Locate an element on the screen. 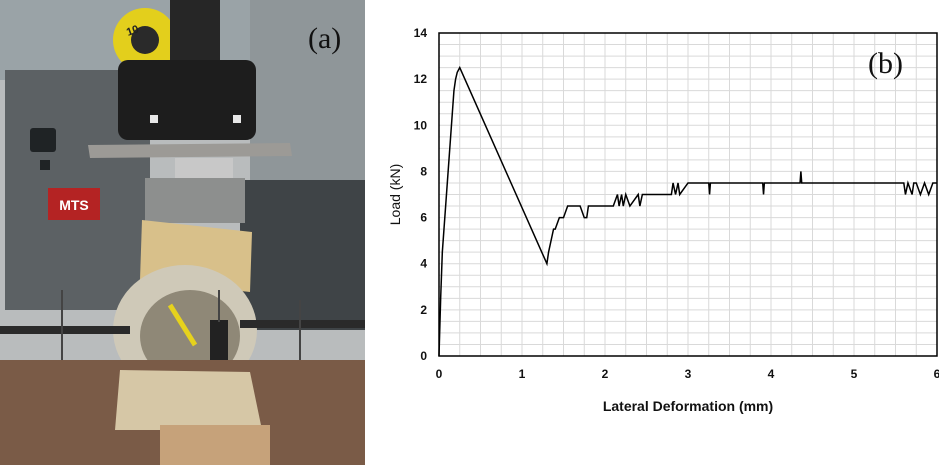 This screenshot has height=470, width=939. load-cell is located at coordinates (204, 169).